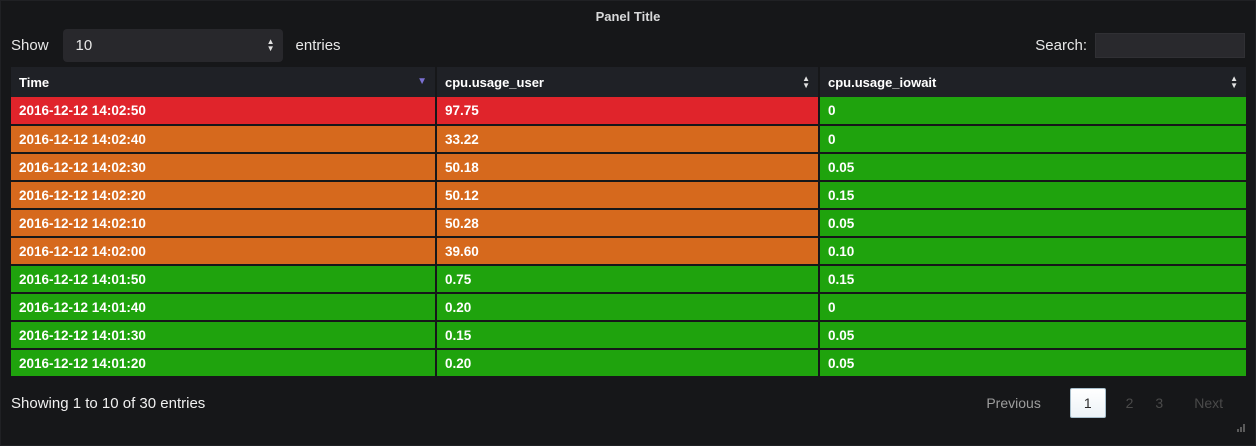 The image size is (1256, 446). What do you see at coordinates (1129, 403) in the screenshot?
I see `page-button-2: 2` at bounding box center [1129, 403].